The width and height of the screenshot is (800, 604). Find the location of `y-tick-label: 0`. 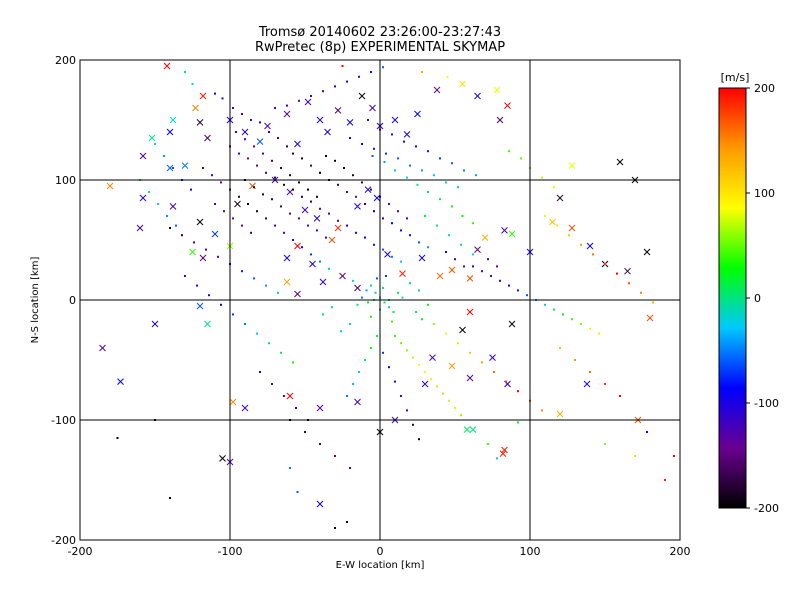

y-tick-label: 0 is located at coordinates (72, 300).